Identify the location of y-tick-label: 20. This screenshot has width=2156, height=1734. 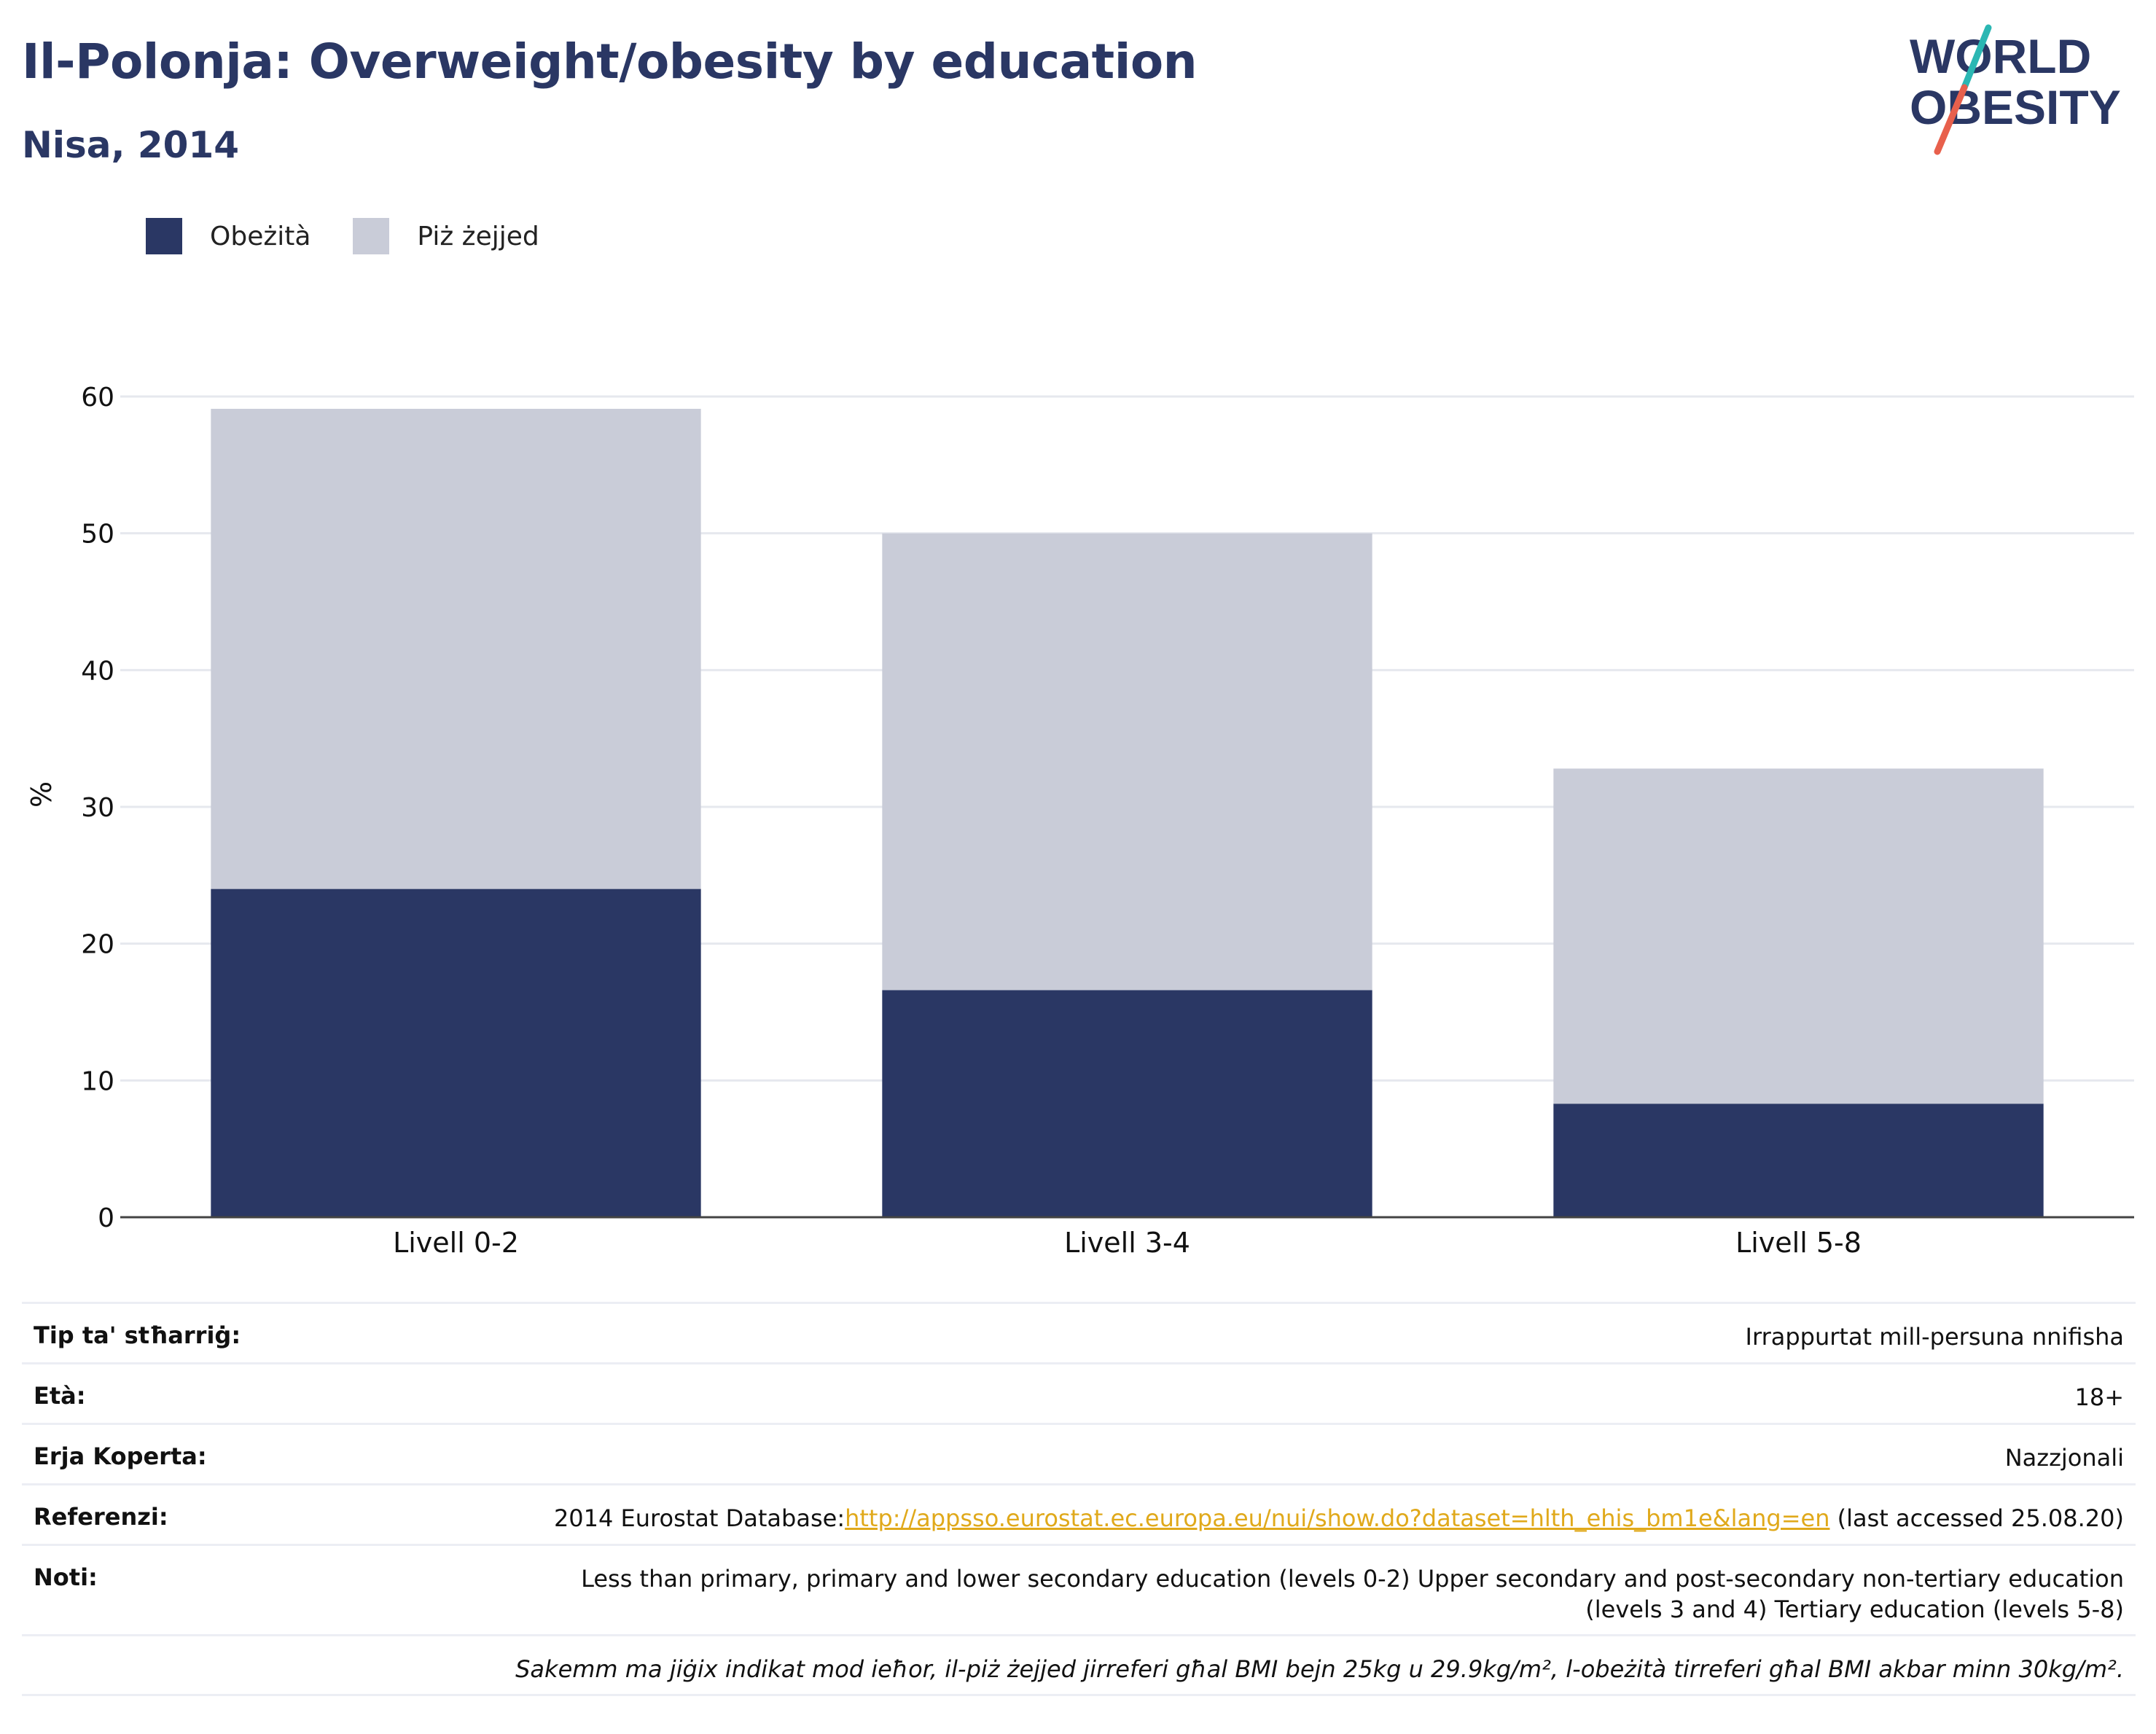
(98, 945).